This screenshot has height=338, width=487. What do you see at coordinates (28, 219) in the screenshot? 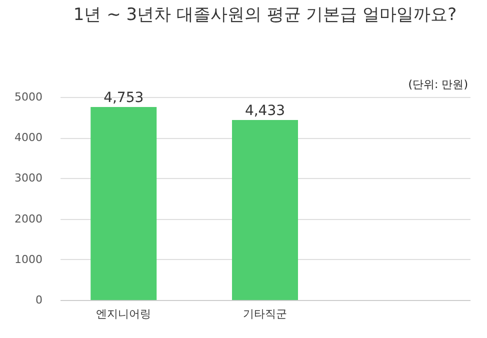
I see `y-tick-label: 2000` at bounding box center [28, 219].